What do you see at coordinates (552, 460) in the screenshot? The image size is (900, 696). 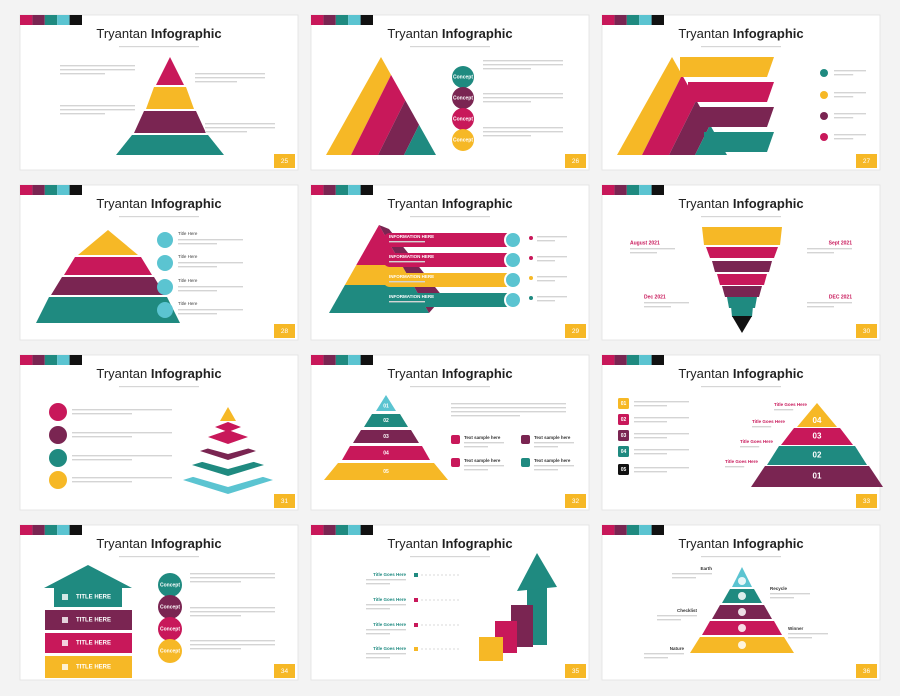 I see `slide-label: Text sample here` at bounding box center [552, 460].